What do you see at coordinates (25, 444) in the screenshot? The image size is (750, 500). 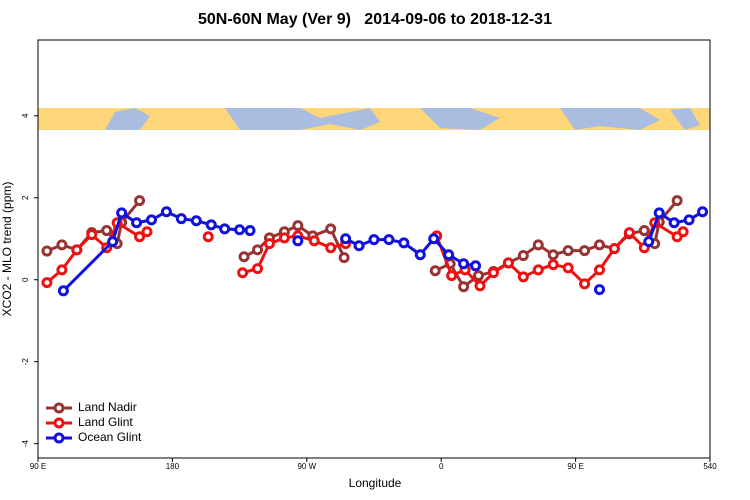 I see `y-tick-label: -4` at bounding box center [25, 444].